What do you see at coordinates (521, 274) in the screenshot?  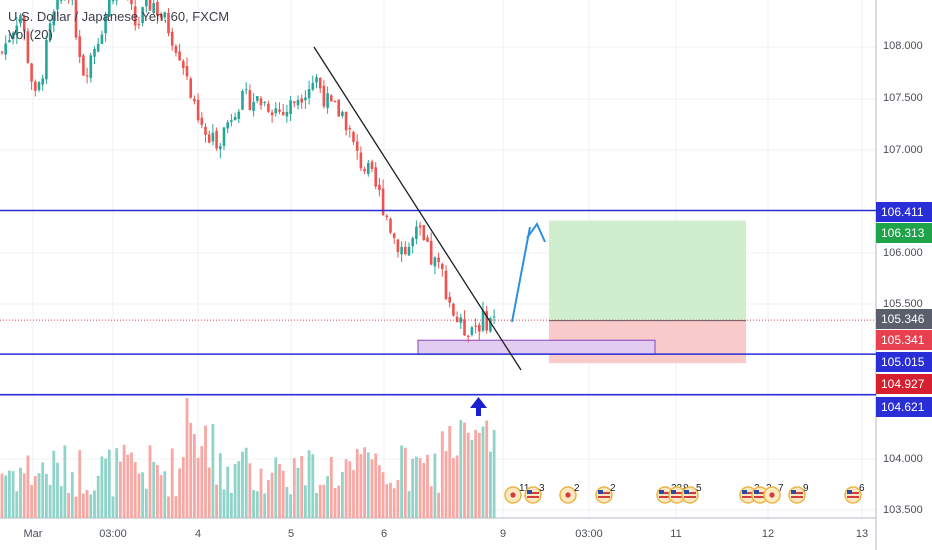 I see `projection-arrow` at bounding box center [521, 274].